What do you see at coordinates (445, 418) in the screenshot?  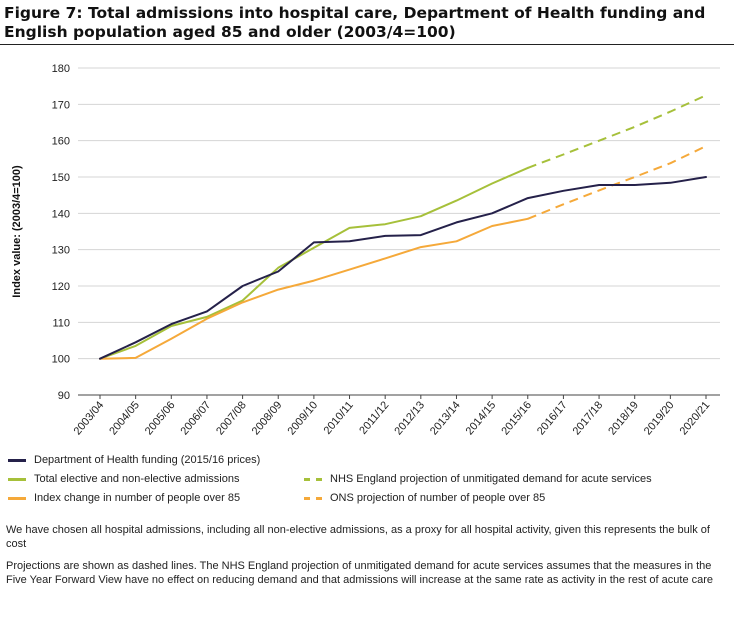 I see `x-tick-label: 2013/14` at bounding box center [445, 418].